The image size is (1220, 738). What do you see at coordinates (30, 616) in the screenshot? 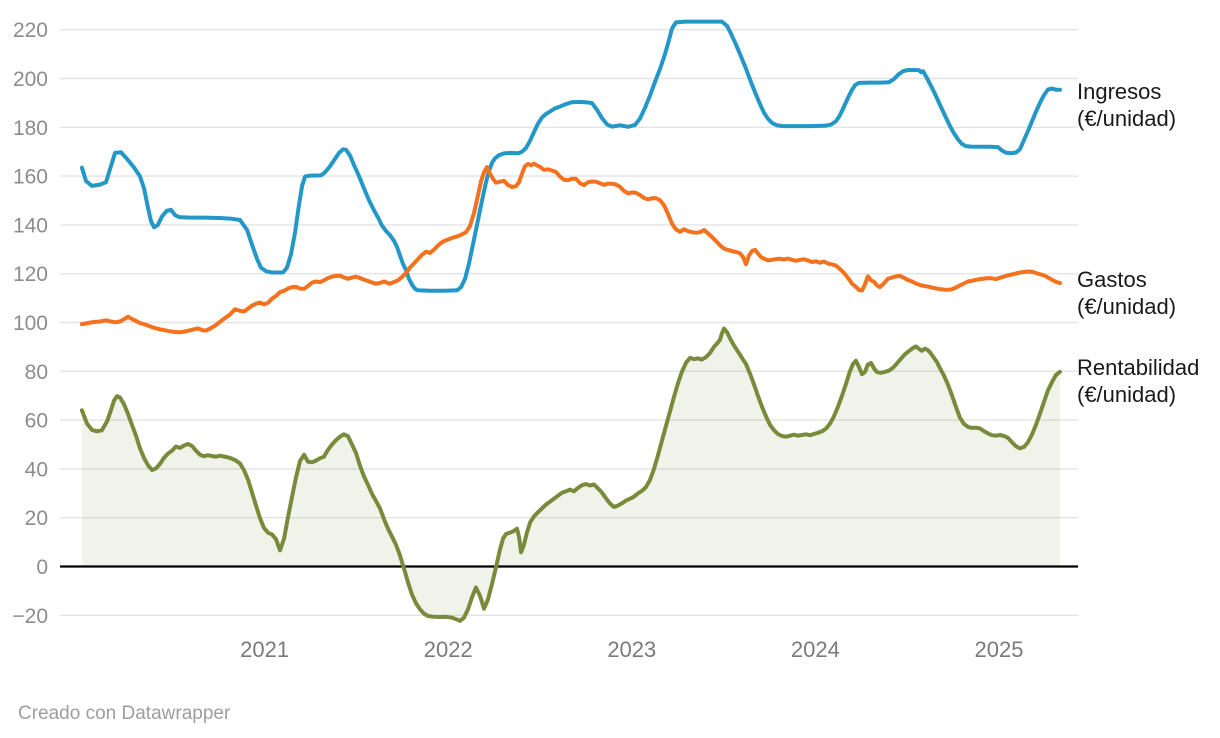
I see `y-tick-label: −20` at bounding box center [30, 616].